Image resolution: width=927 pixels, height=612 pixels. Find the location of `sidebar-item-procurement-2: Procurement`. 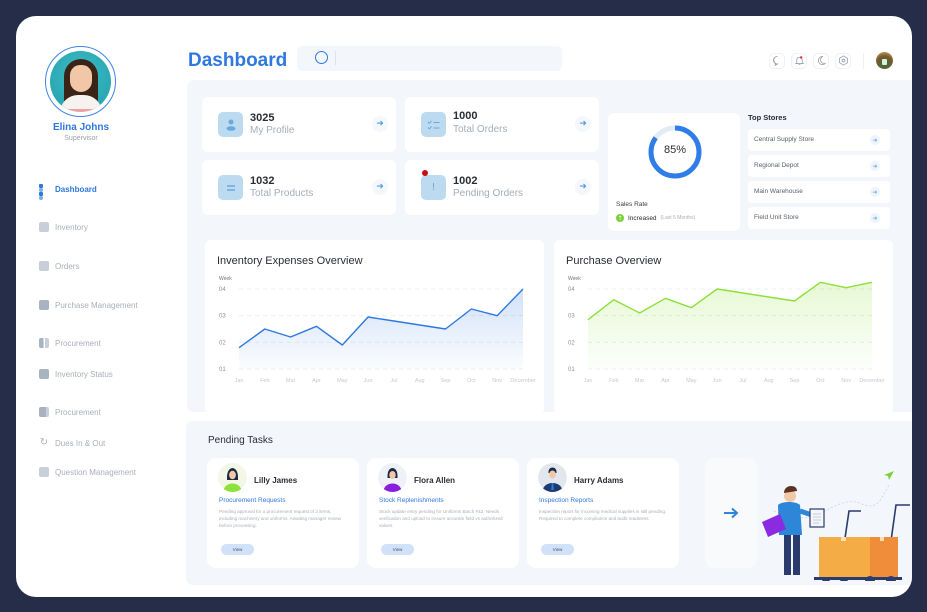

sidebar-item-procurement-2: Procurement is located at coordinates (70, 412).